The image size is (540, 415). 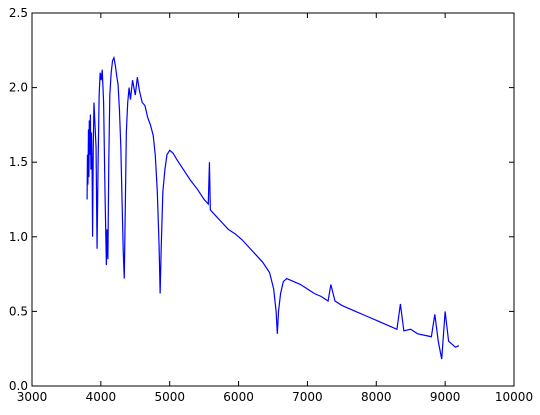 What do you see at coordinates (18, 162) in the screenshot?
I see `y-tick-label: 1.5` at bounding box center [18, 162].